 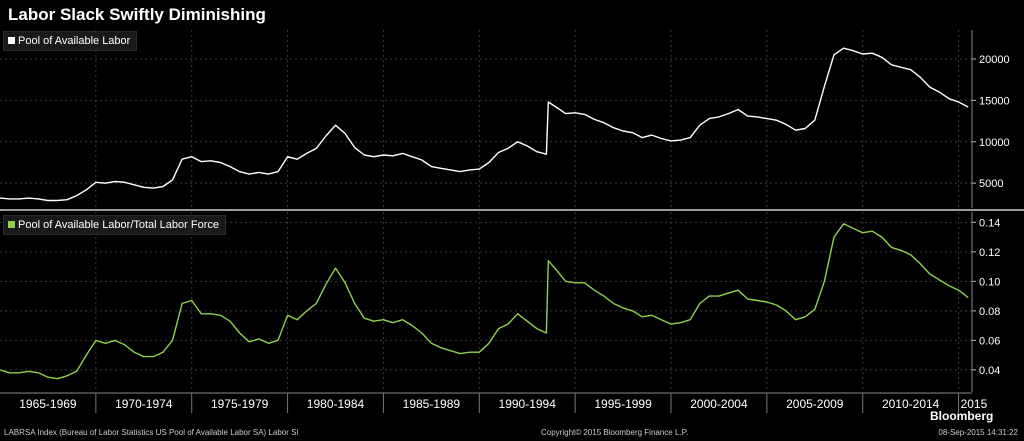 I want to click on top-ytick-label-1: 10000, so click(x=994, y=143).